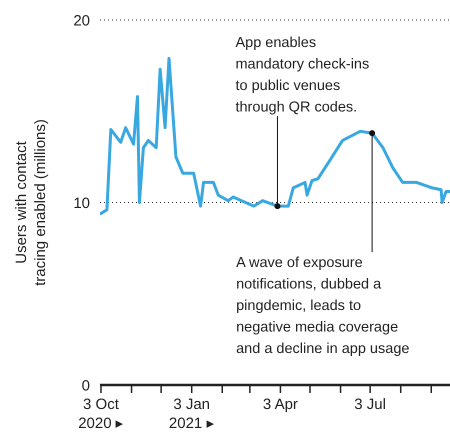  What do you see at coordinates (86, 385) in the screenshot?
I see `y-tick-label: 0` at bounding box center [86, 385].